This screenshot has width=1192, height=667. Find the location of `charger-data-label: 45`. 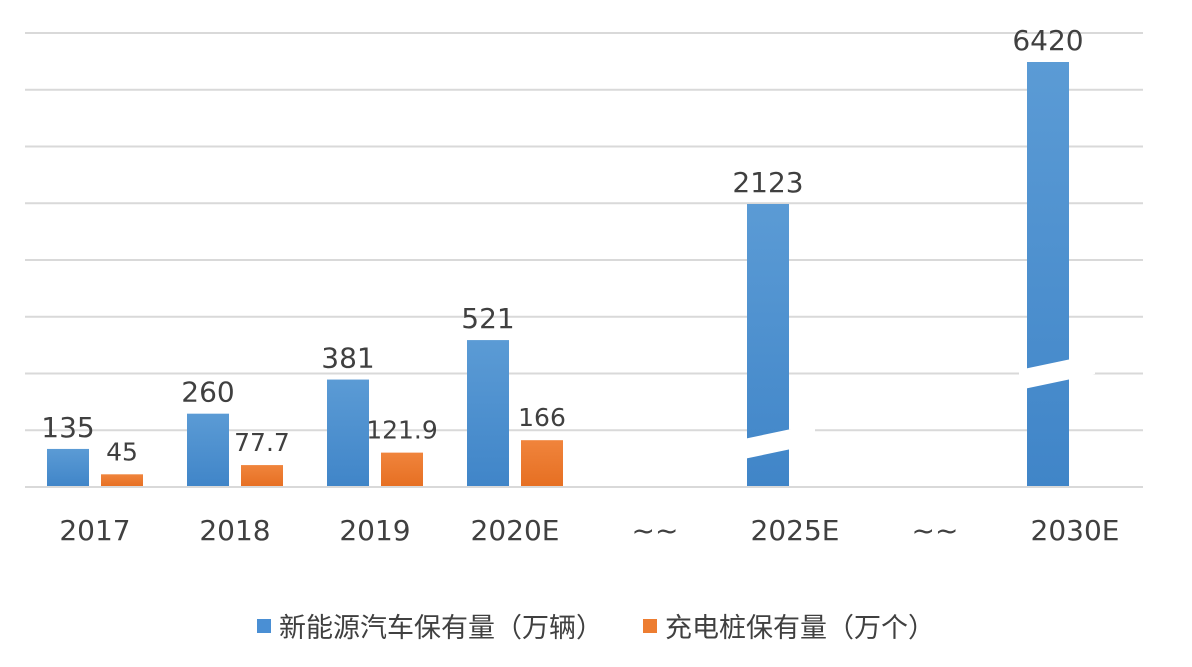

charger-data-label: 45 is located at coordinates (122, 451).